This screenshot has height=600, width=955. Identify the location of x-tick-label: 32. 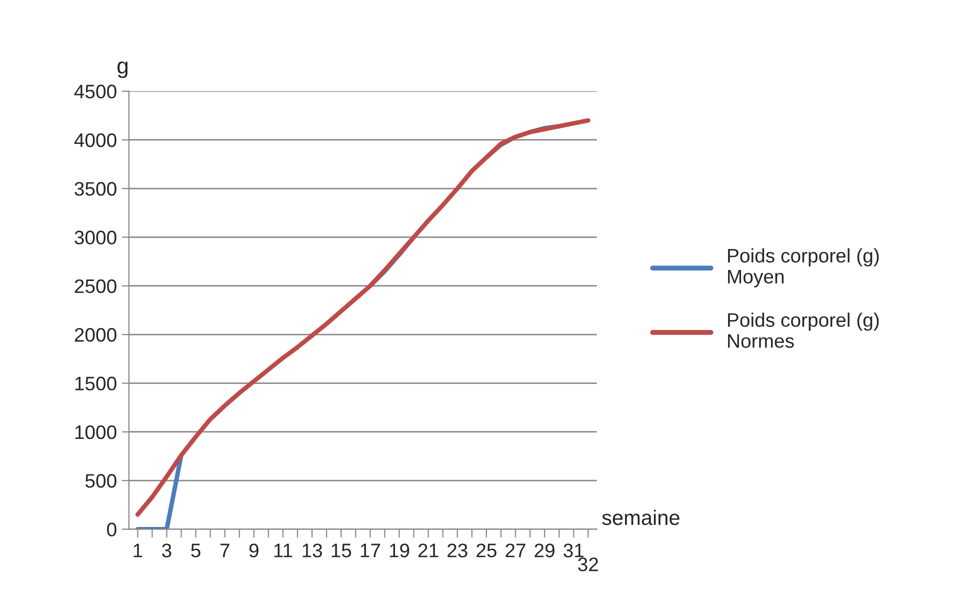
(588, 564).